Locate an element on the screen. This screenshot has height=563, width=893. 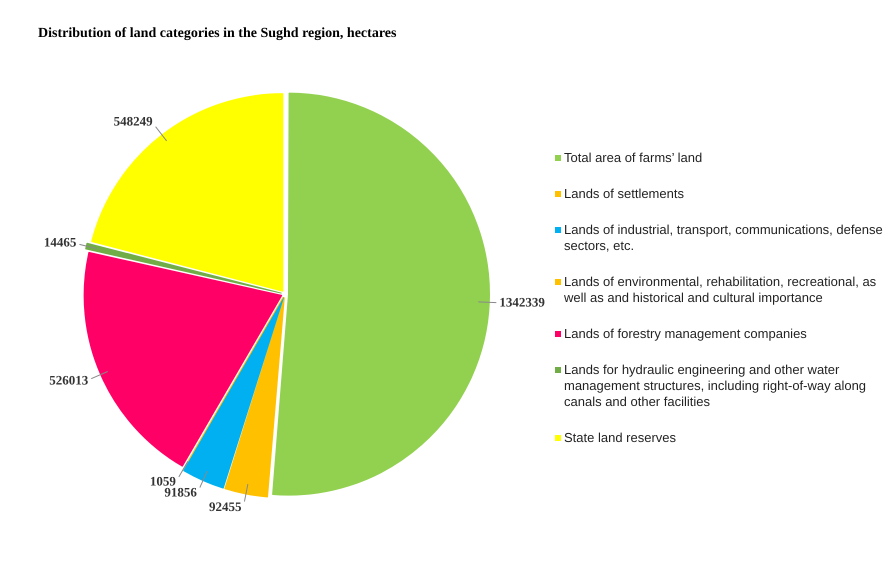
legend-label: State land reserves is located at coordinates (620, 438).